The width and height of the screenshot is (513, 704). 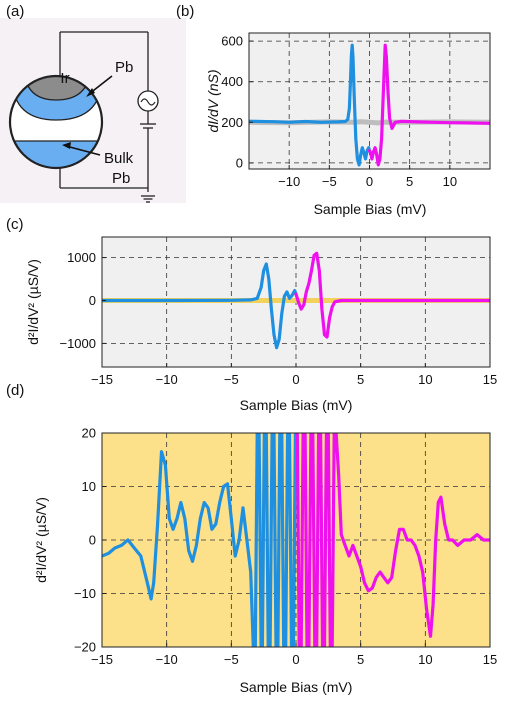 I want to click on y-tick-label: 10, so click(x=89, y=486).